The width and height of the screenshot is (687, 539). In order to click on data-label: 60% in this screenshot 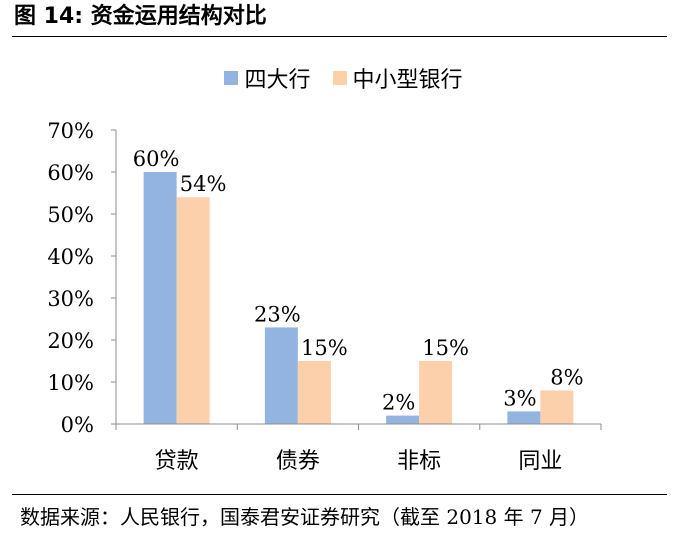, I will do `click(156, 159)`.